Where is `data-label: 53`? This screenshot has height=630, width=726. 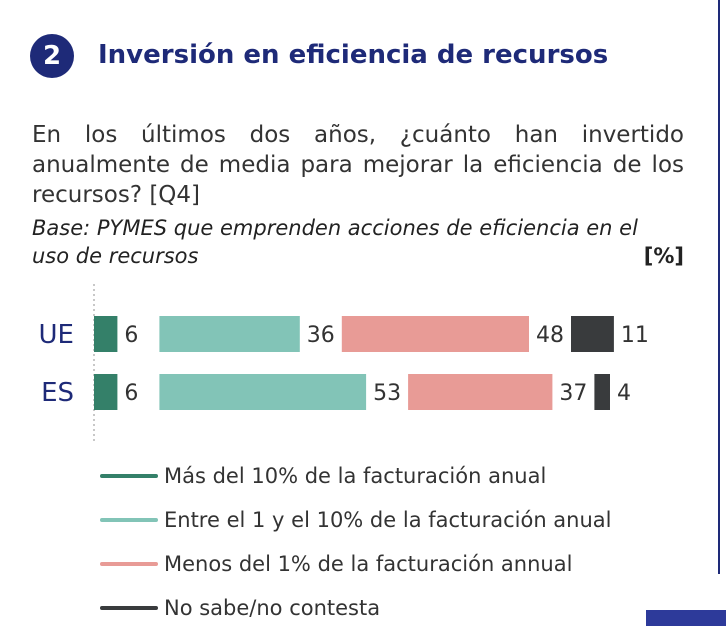 data-label: 53 is located at coordinates (387, 393).